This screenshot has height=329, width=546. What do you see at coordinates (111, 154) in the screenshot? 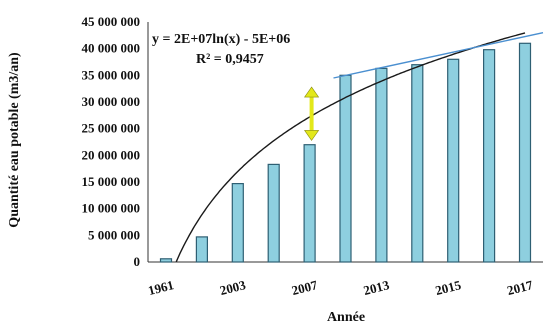
I see `y-tick-label: 20 000 000` at bounding box center [111, 154].